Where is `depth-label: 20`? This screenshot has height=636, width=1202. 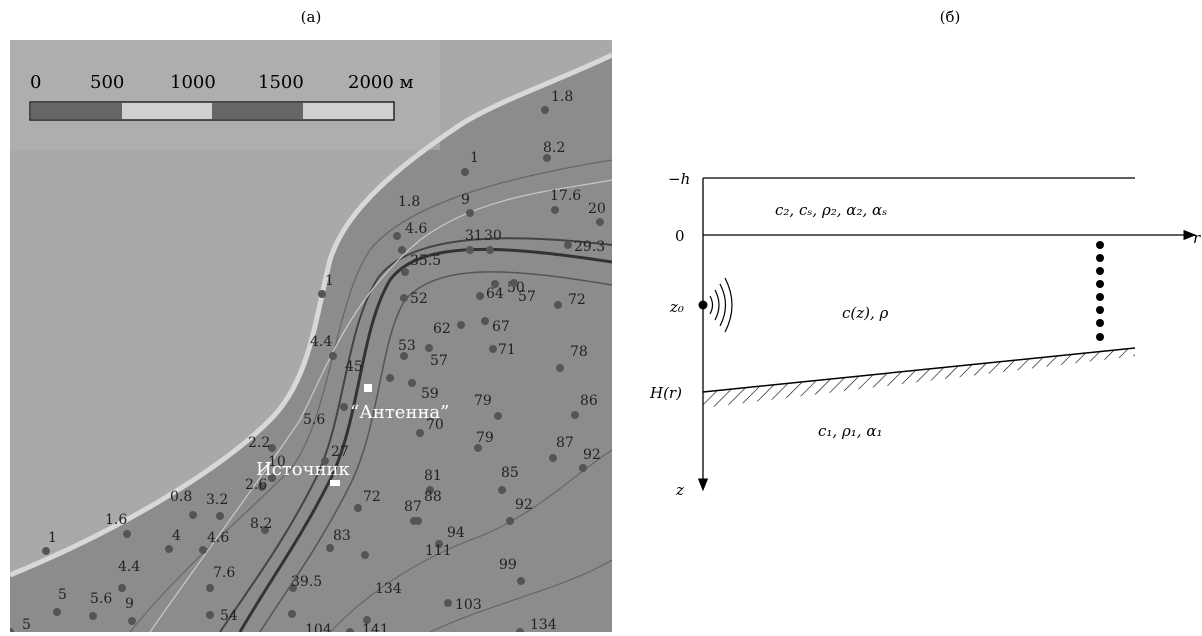
depth-label: 20 is located at coordinates (597, 209).